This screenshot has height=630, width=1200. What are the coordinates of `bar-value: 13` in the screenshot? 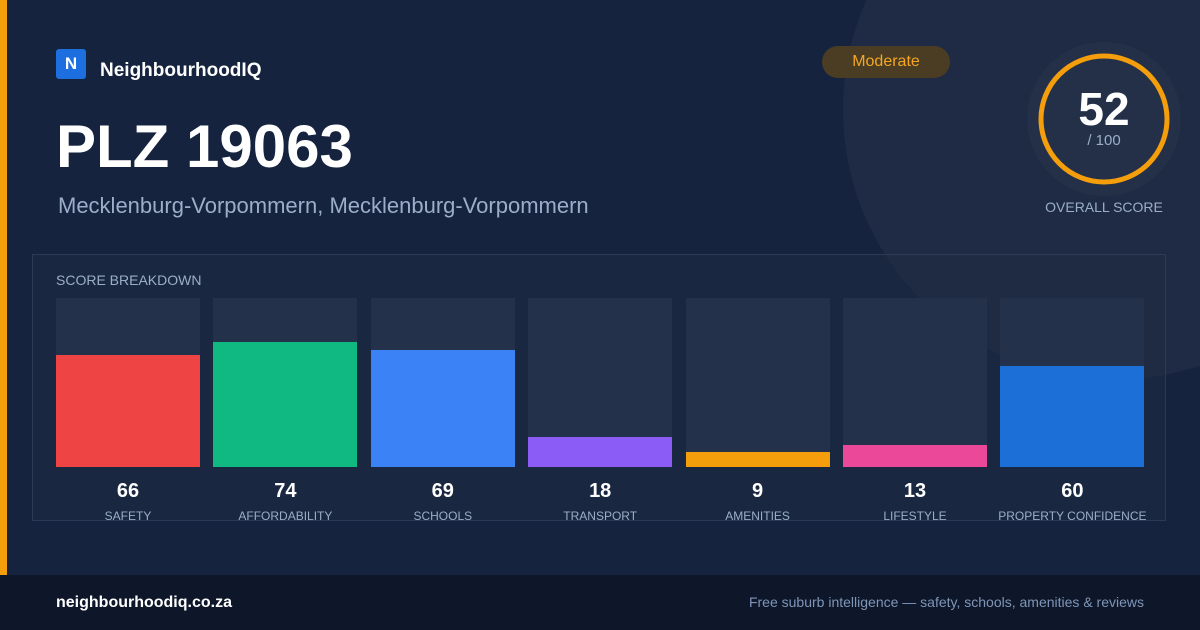 It's located at (915, 491).